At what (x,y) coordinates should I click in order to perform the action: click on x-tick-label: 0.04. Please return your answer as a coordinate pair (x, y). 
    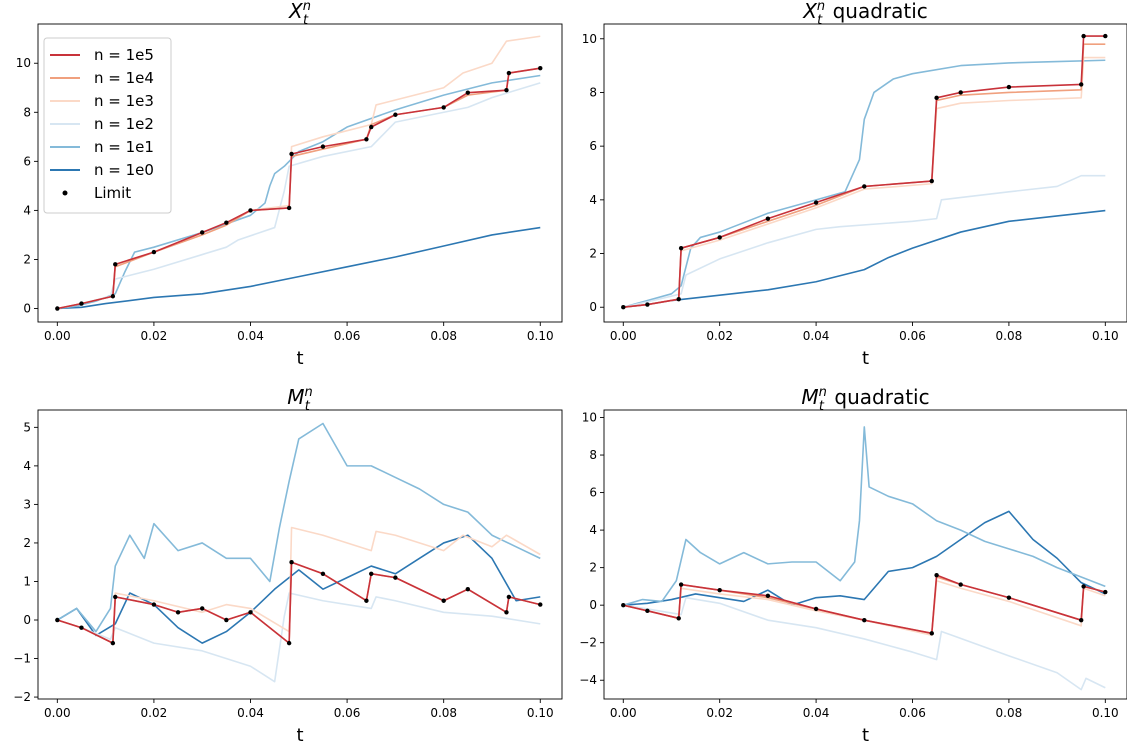
    Looking at the image, I should click on (816, 336).